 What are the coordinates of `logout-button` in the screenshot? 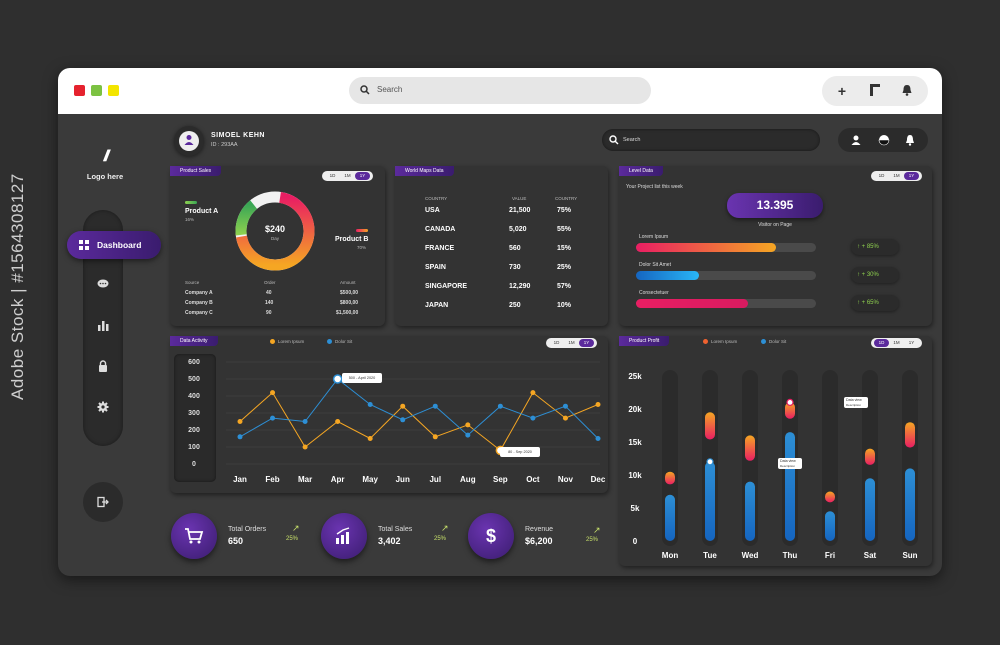 It's located at (103, 502).